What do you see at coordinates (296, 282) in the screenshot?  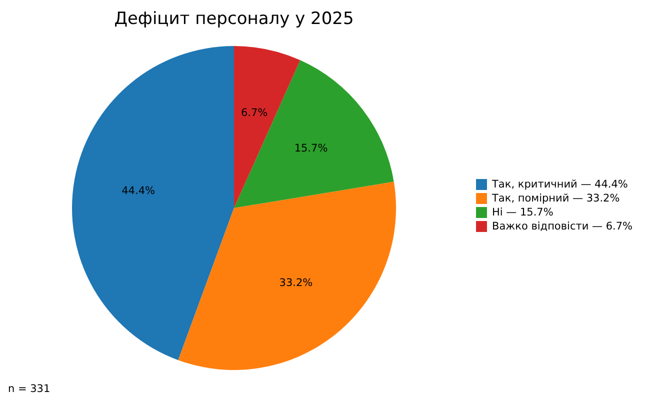 I see `data-label: 33.2%` at bounding box center [296, 282].